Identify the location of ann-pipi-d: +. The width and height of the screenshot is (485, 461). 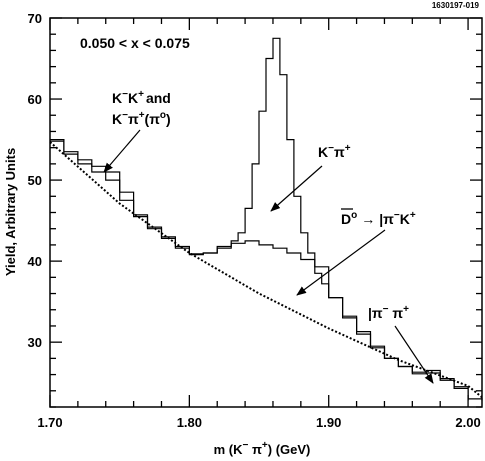
(406, 309).